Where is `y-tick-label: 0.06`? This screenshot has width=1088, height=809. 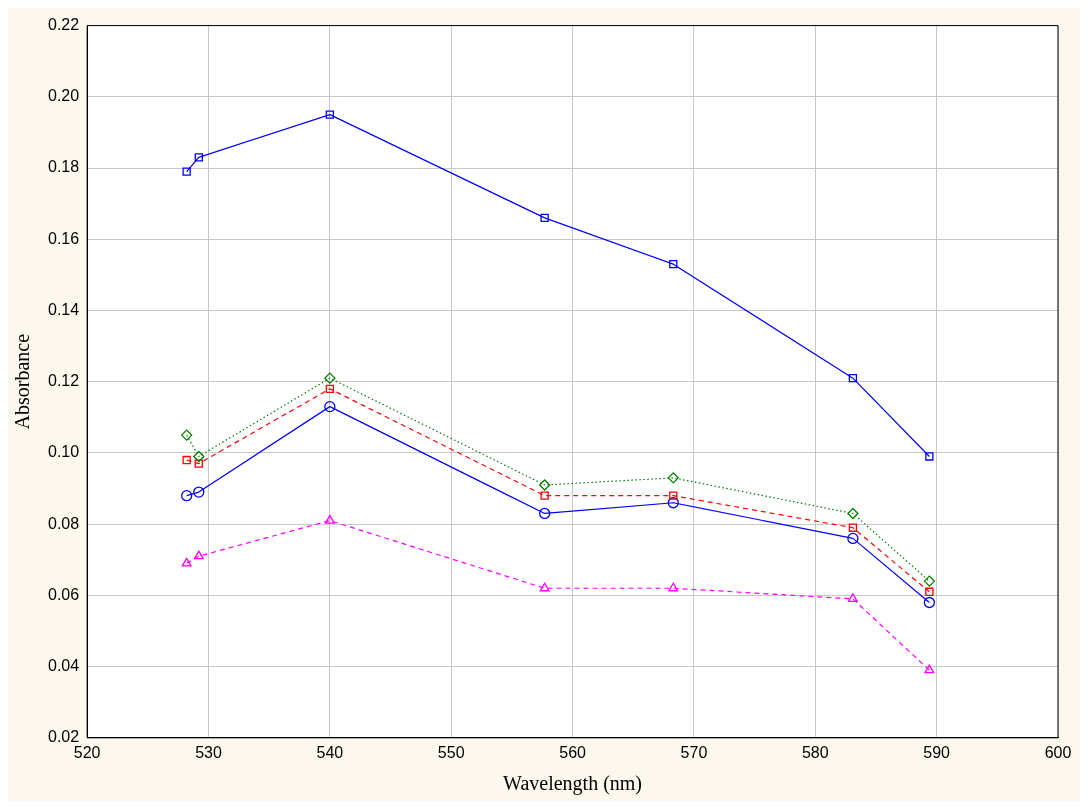
y-tick-label: 0.06 is located at coordinates (64, 594).